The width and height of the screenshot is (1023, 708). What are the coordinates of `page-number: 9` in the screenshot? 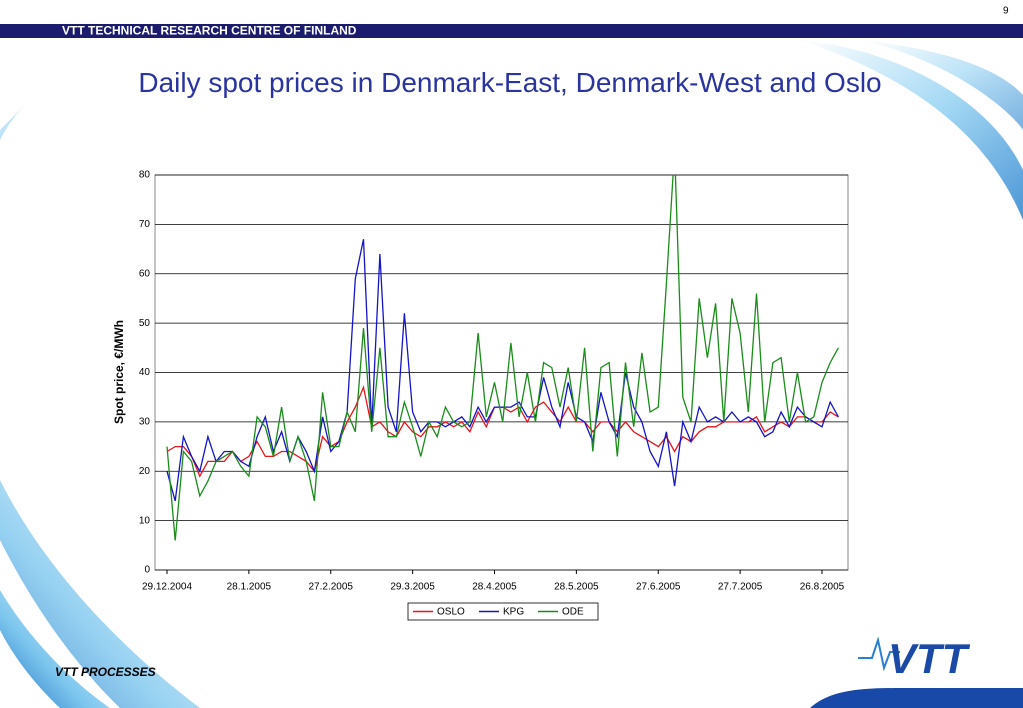 It's located at (1006, 11).